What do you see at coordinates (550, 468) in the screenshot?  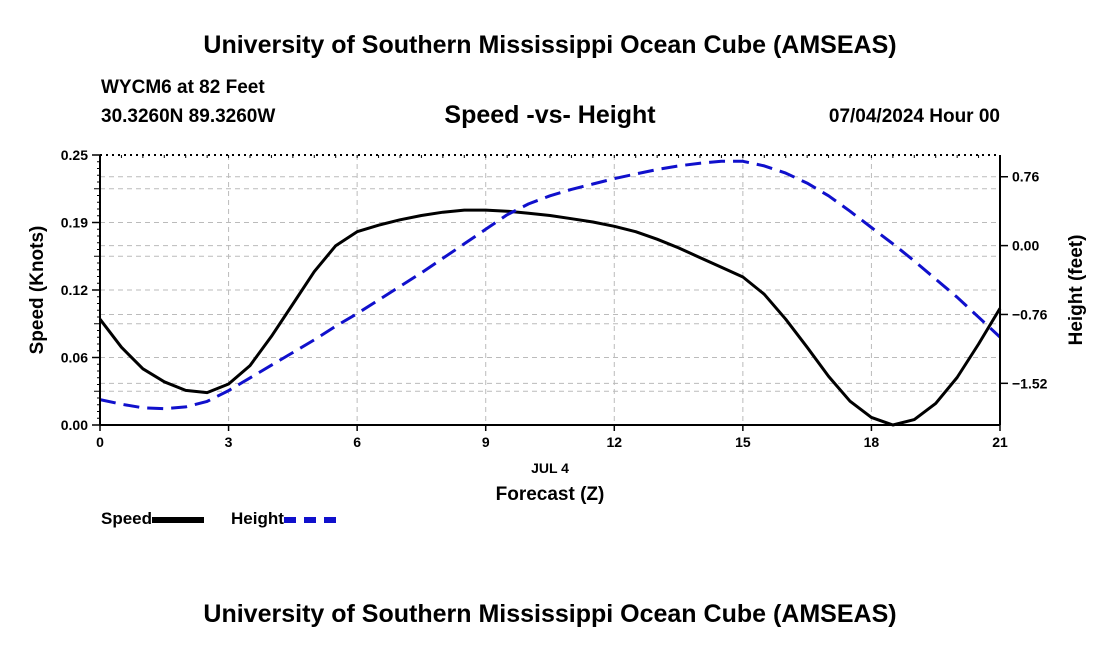 I see `x-axis-date-label: JUL 4` at bounding box center [550, 468].